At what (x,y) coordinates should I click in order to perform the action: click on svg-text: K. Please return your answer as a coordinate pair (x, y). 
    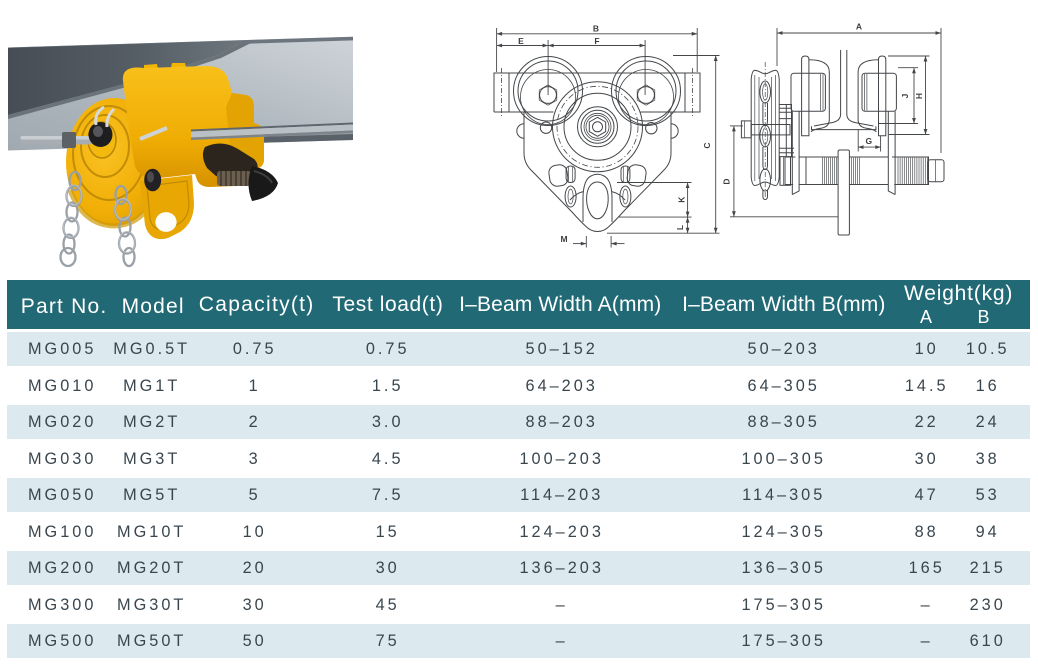
    Looking at the image, I should click on (681, 199).